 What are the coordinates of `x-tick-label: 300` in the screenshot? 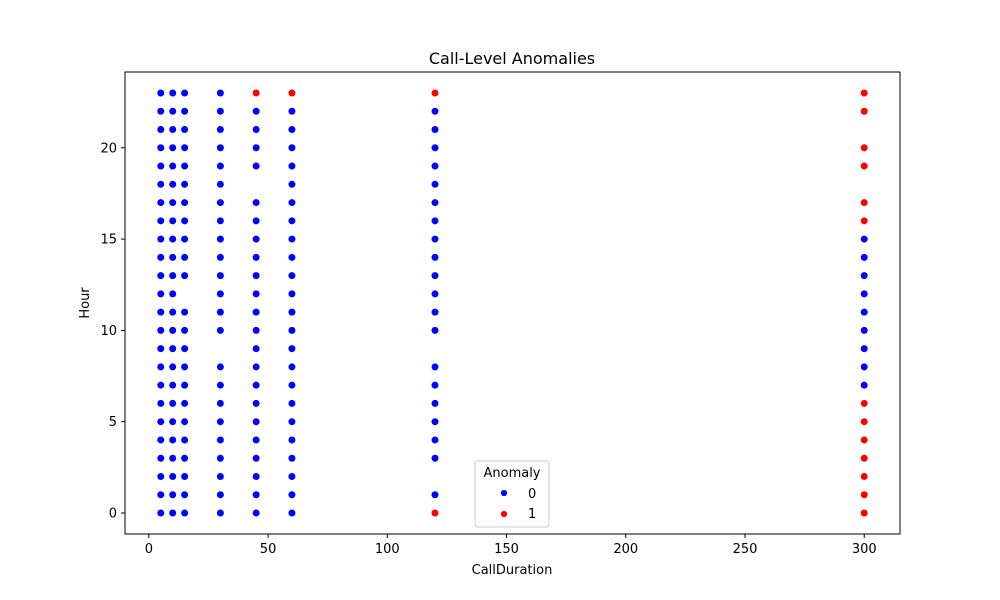 It's located at (864, 549).